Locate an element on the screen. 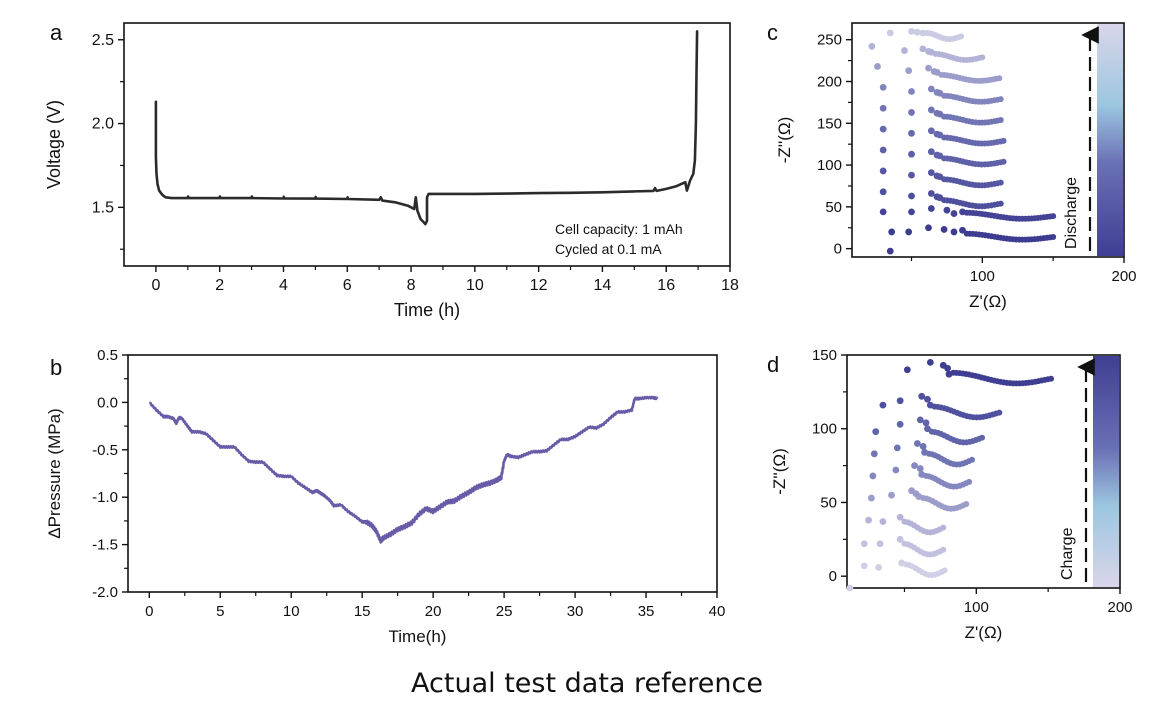 The height and width of the screenshot is (721, 1174). series-d4 is located at coordinates (919, 499).